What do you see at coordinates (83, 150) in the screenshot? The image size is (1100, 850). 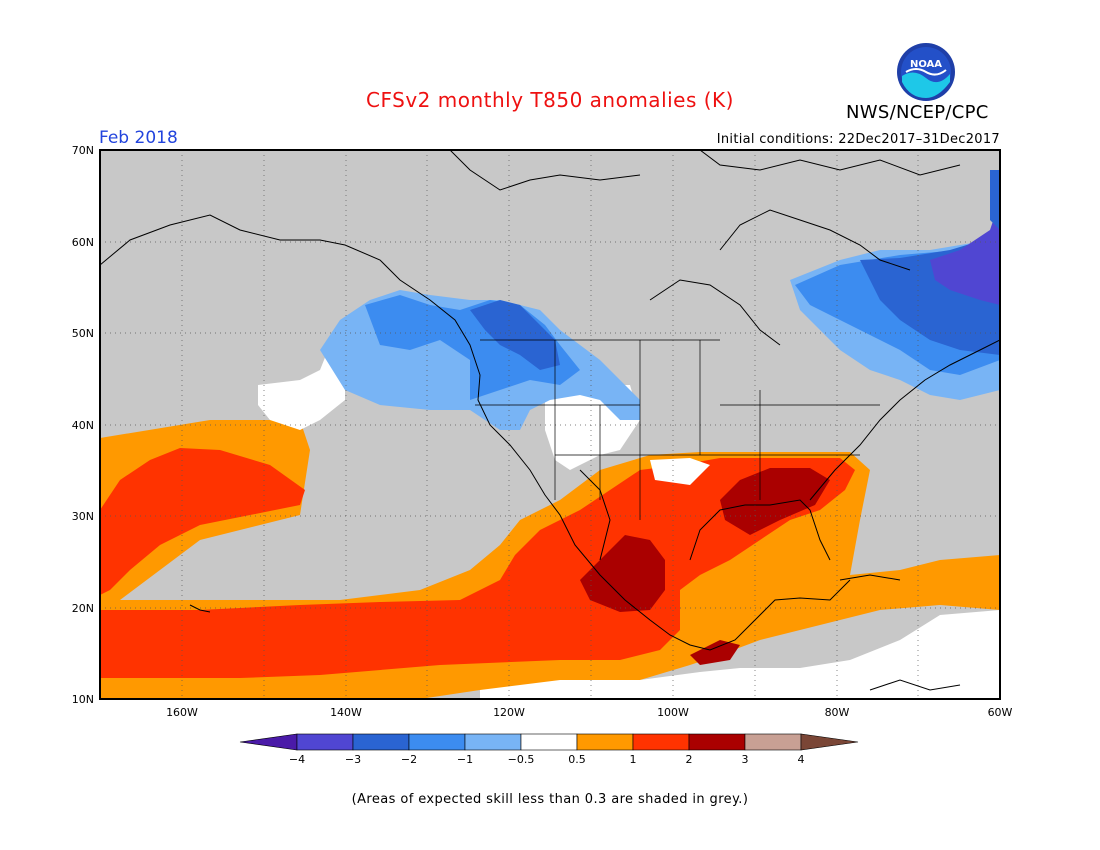 I see `lat-tick-label: 70N` at bounding box center [83, 150].